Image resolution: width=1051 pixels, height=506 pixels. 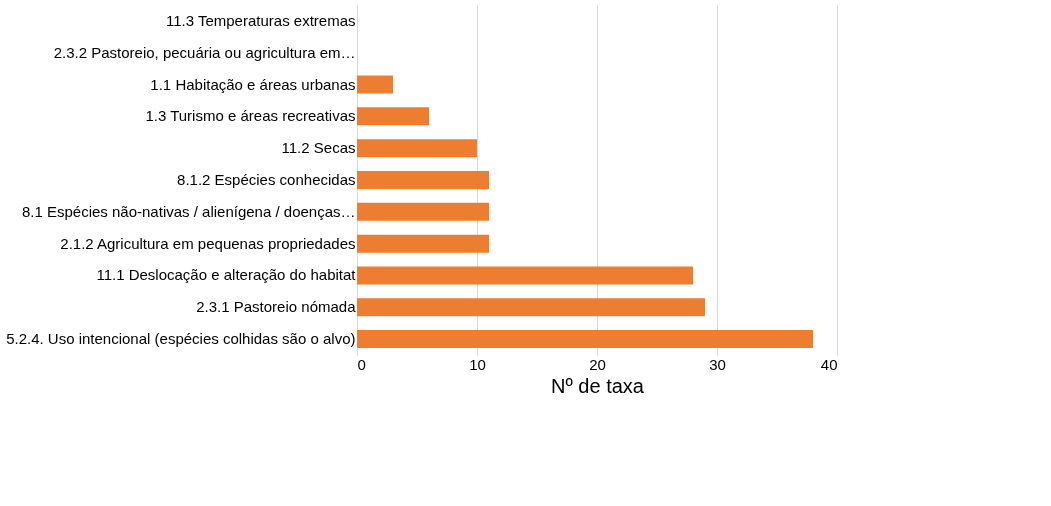 I want to click on y-tick-label: 11.3 Temperaturas extremas, so click(x=260, y=20).